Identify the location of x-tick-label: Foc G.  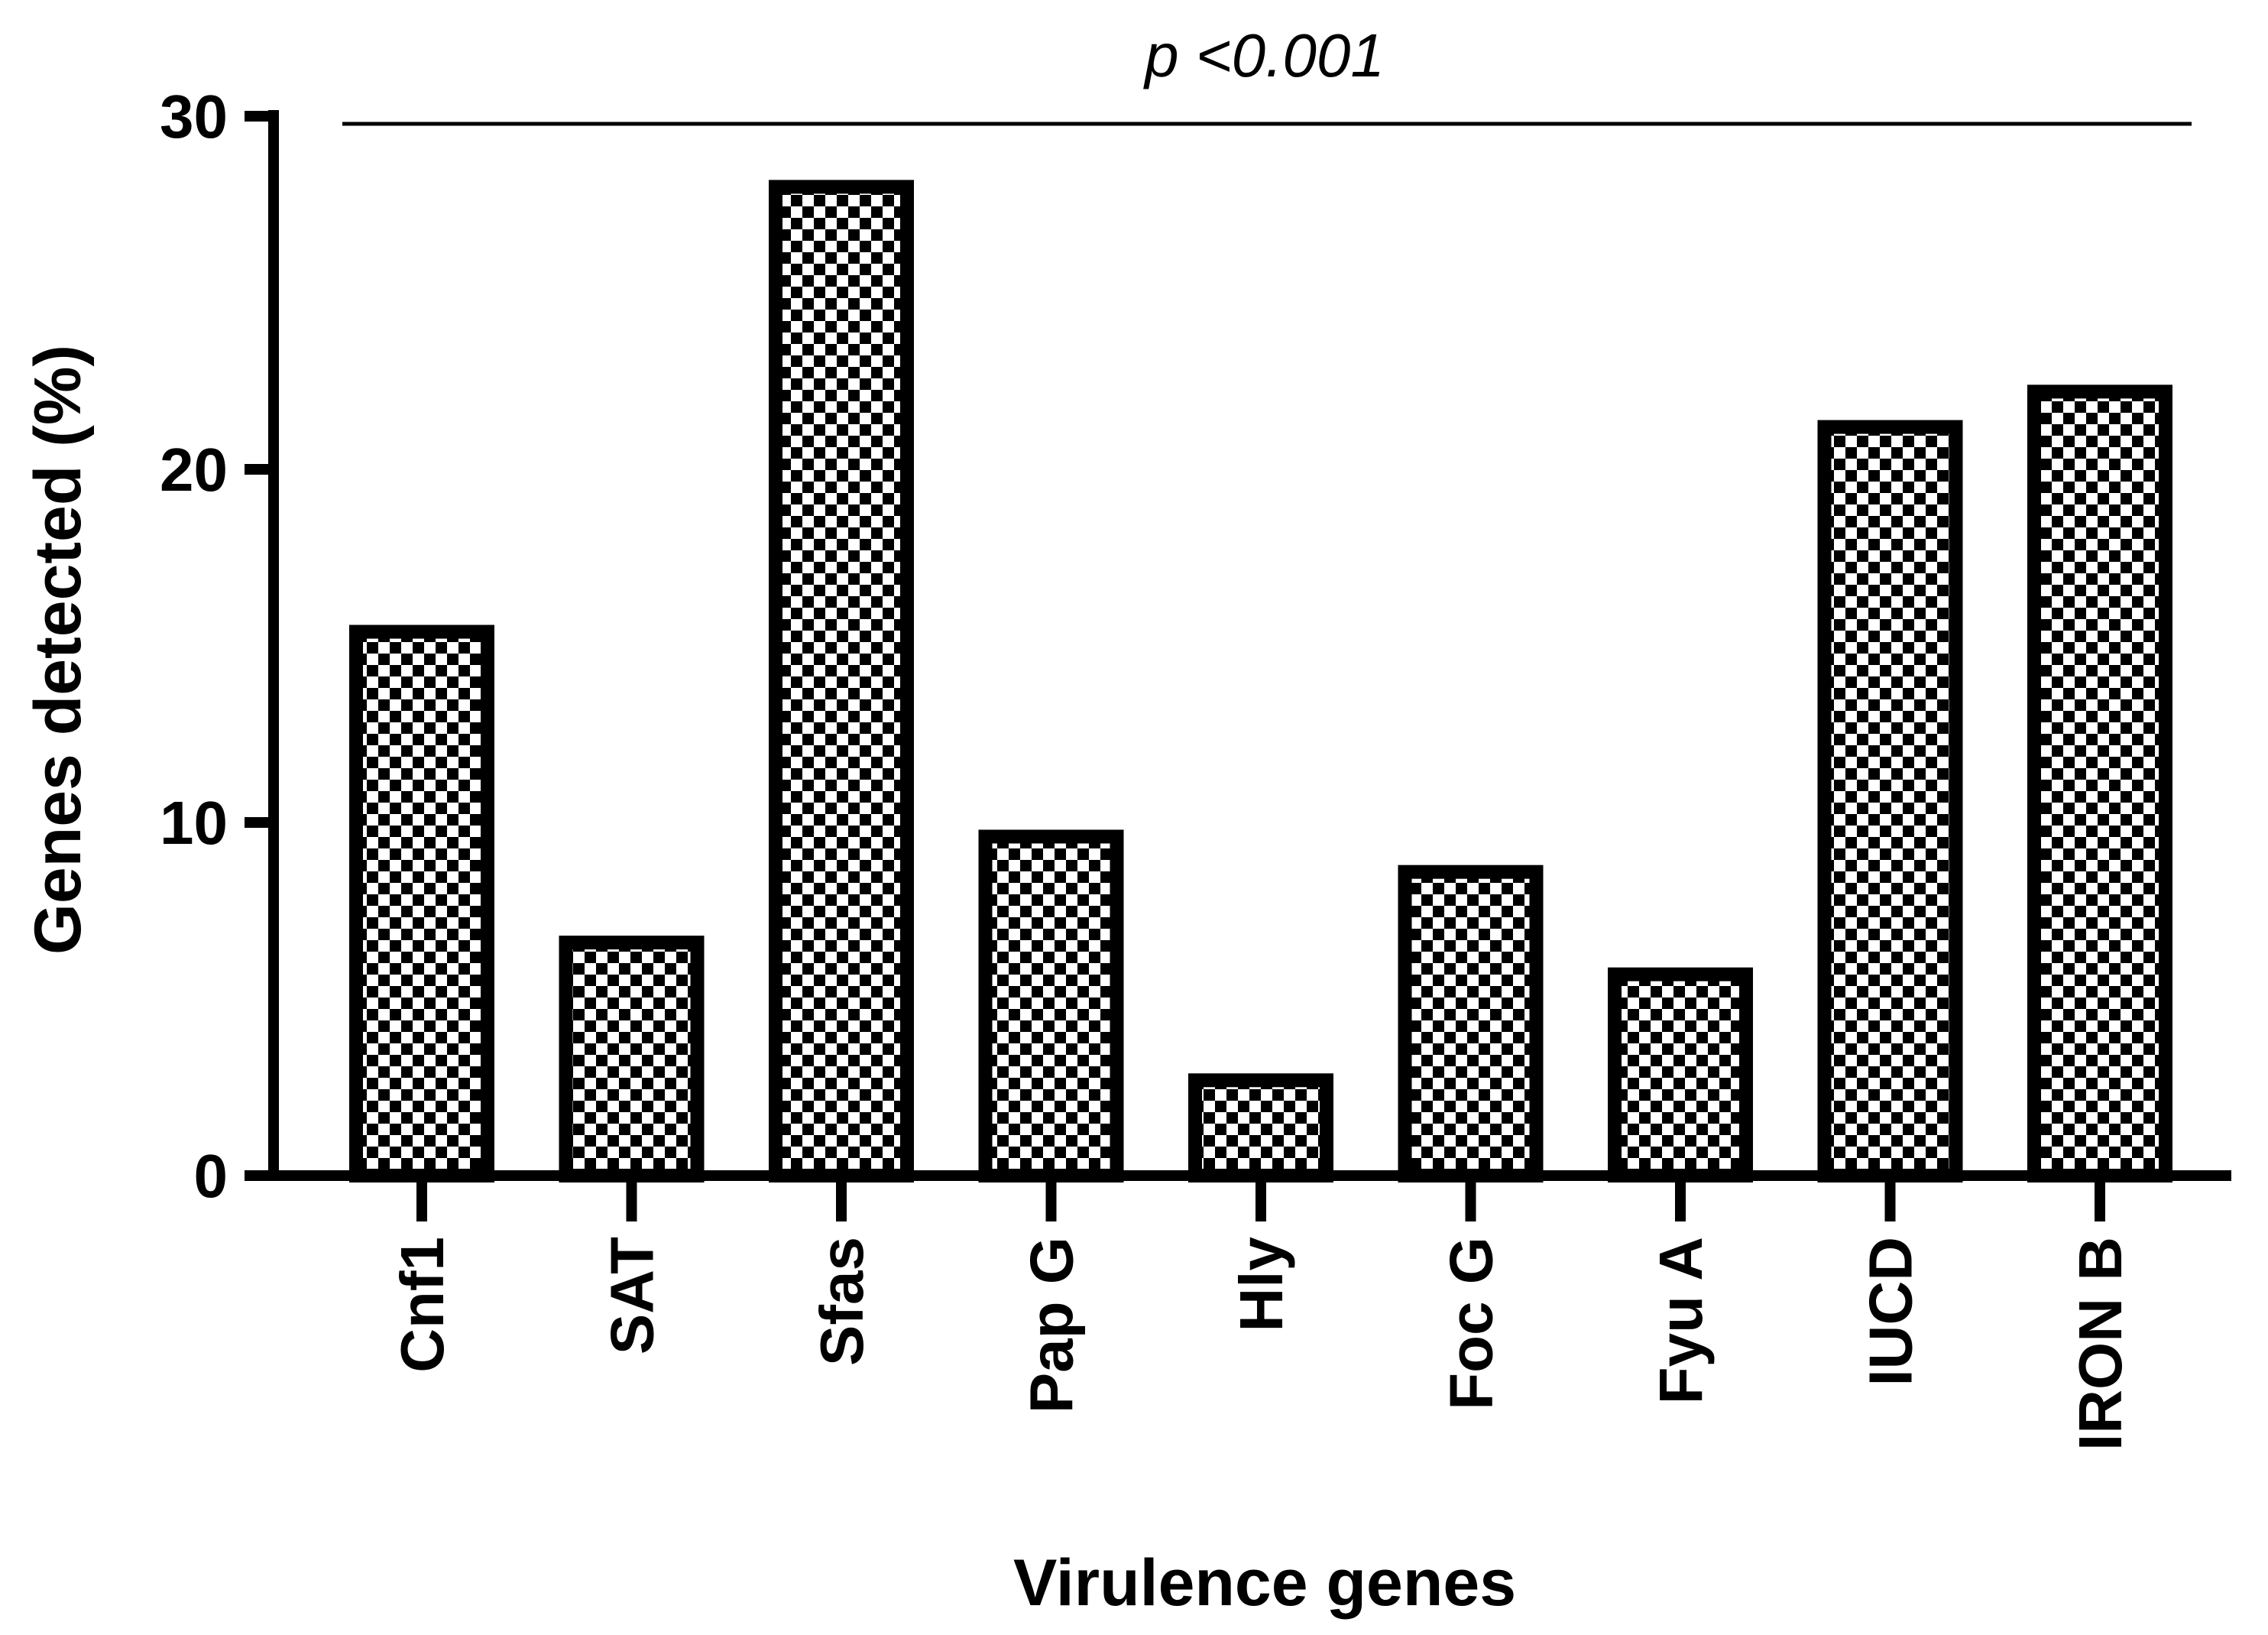
(1471, 1323).